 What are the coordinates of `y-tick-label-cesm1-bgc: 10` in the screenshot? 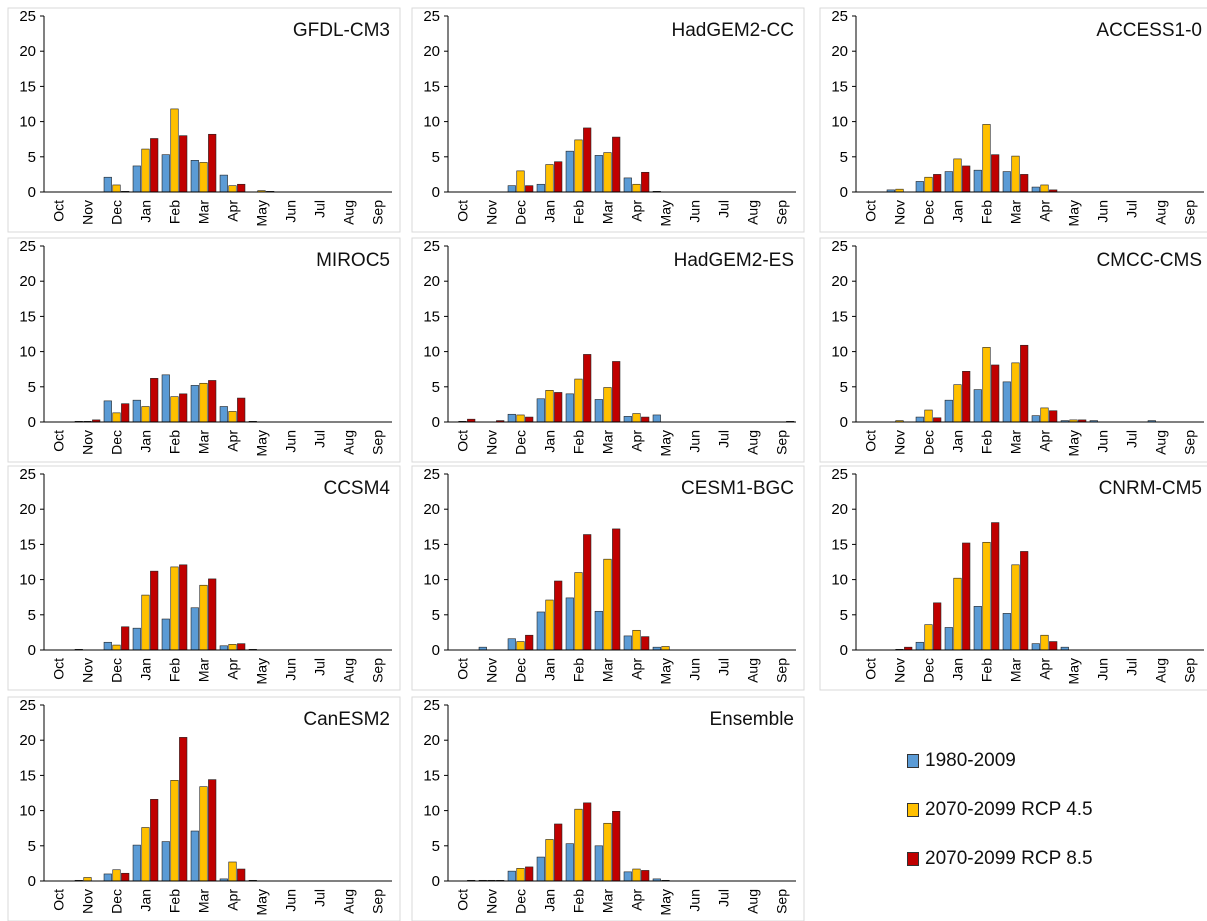 It's located at (431, 580).